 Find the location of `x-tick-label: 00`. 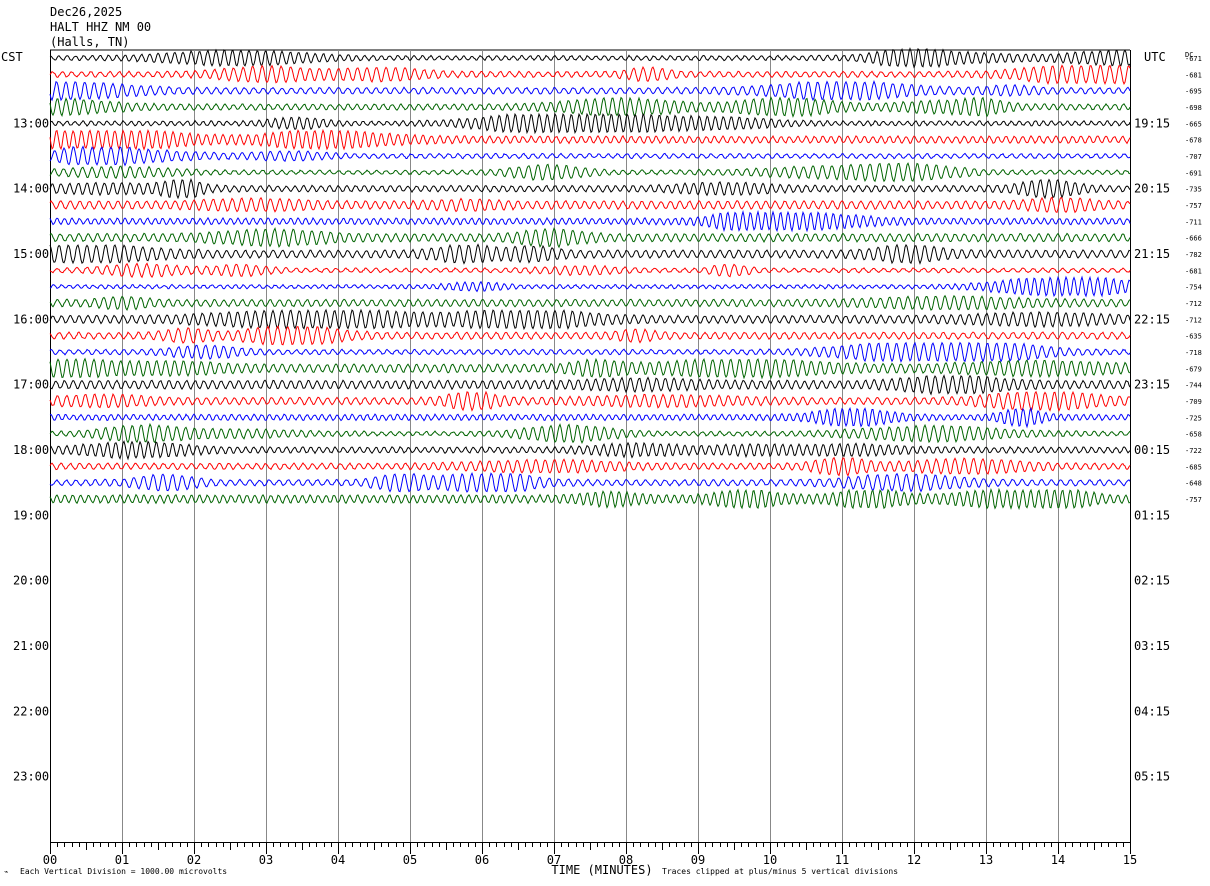

x-tick-label: 00 is located at coordinates (50, 860).